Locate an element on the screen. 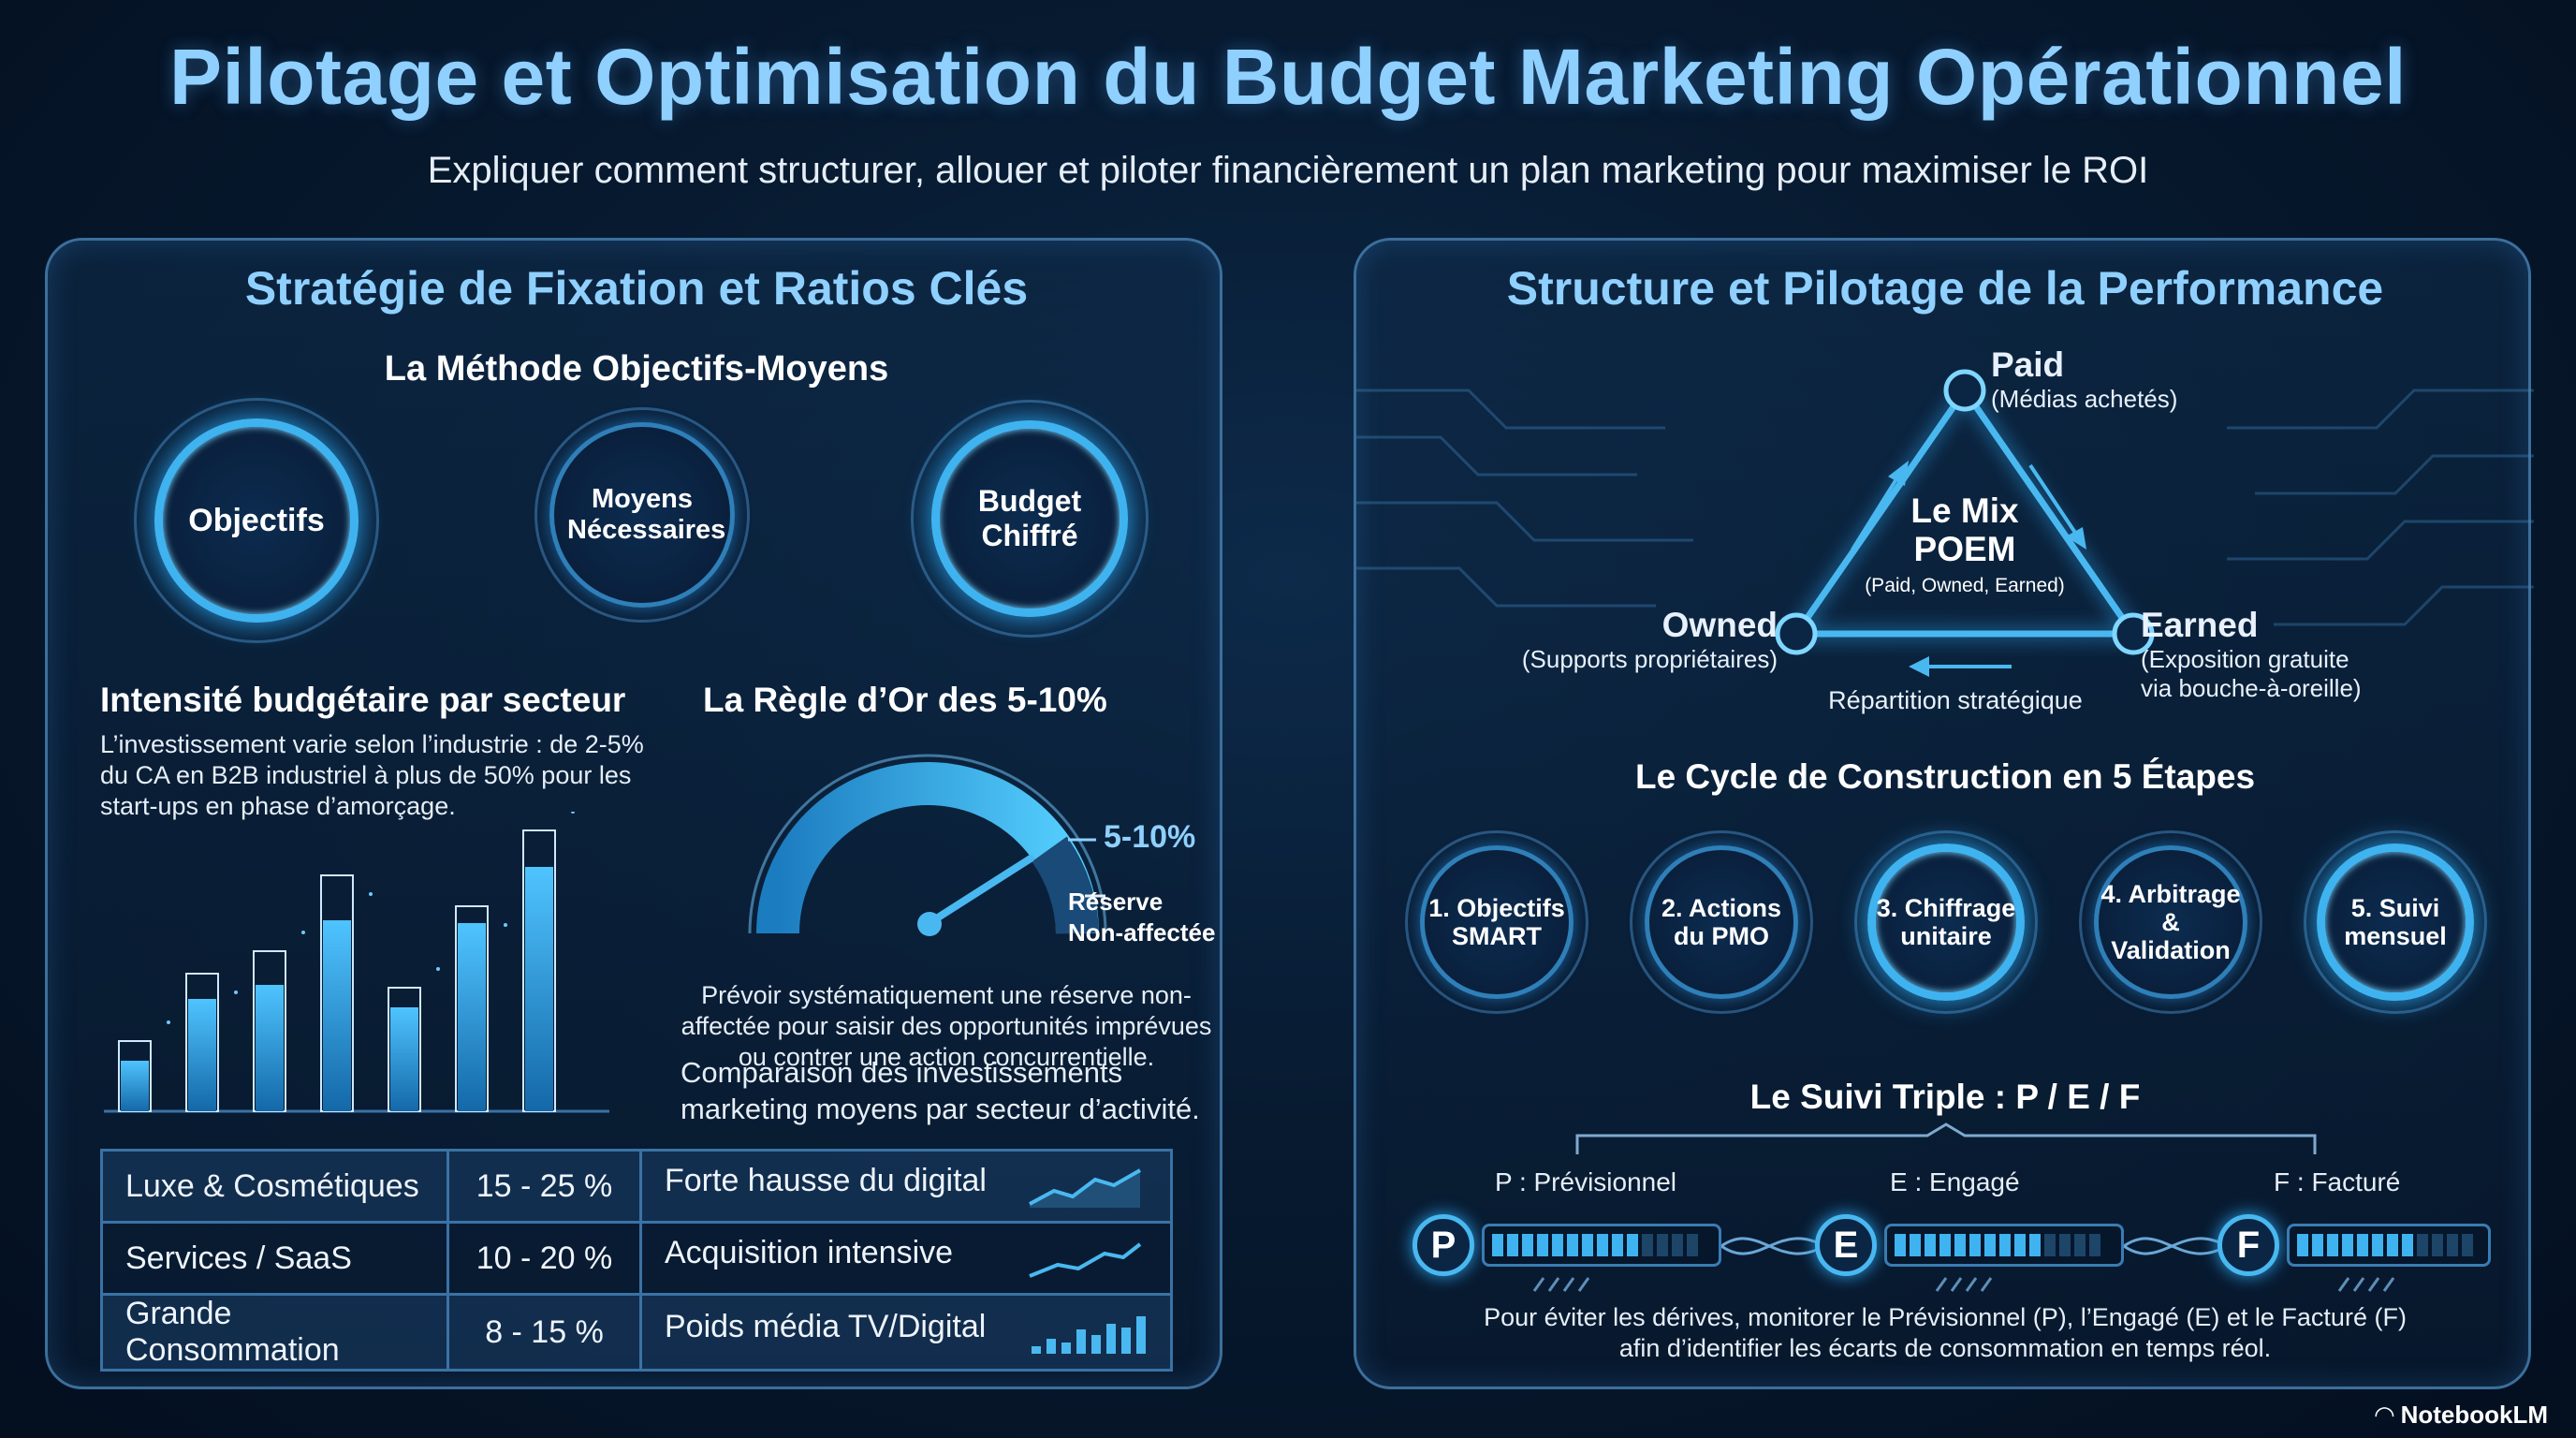 The width and height of the screenshot is (2576, 1438). pef-badge-e: E is located at coordinates (1846, 1245).